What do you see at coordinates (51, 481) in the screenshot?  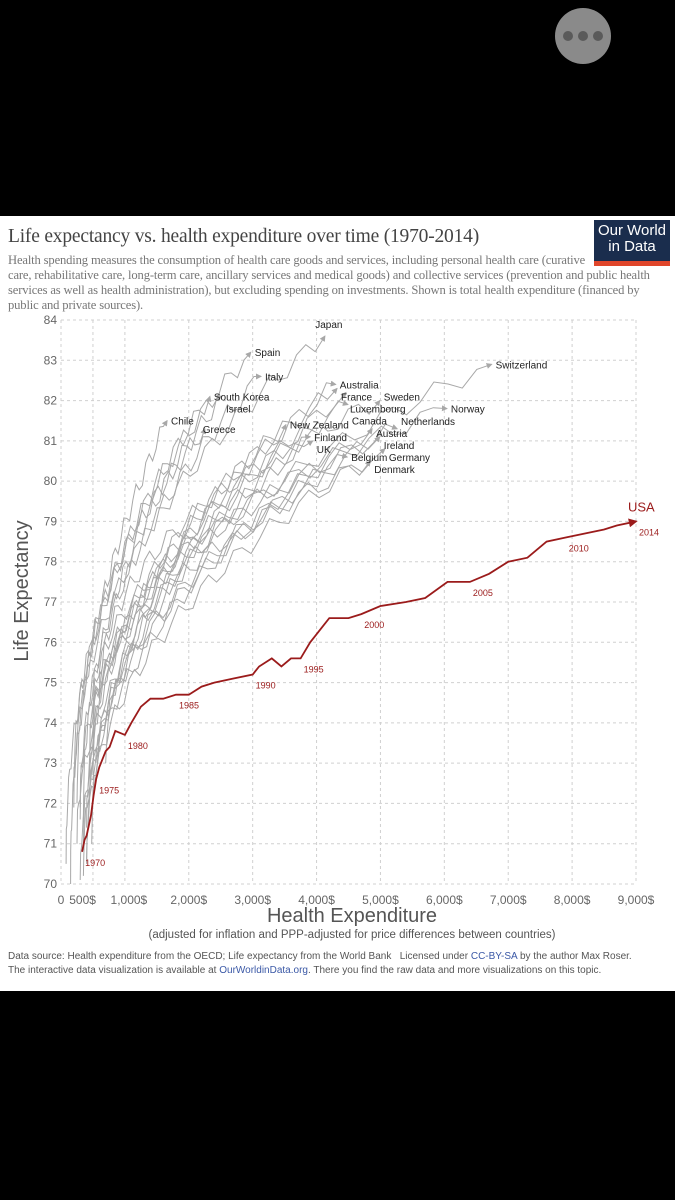 I see `y-tick-label: 80` at bounding box center [51, 481].